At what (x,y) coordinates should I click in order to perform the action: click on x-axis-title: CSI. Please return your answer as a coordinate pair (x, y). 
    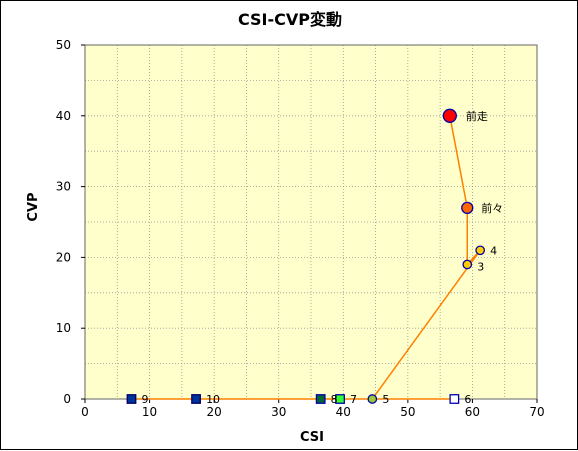
    Looking at the image, I should click on (312, 437).